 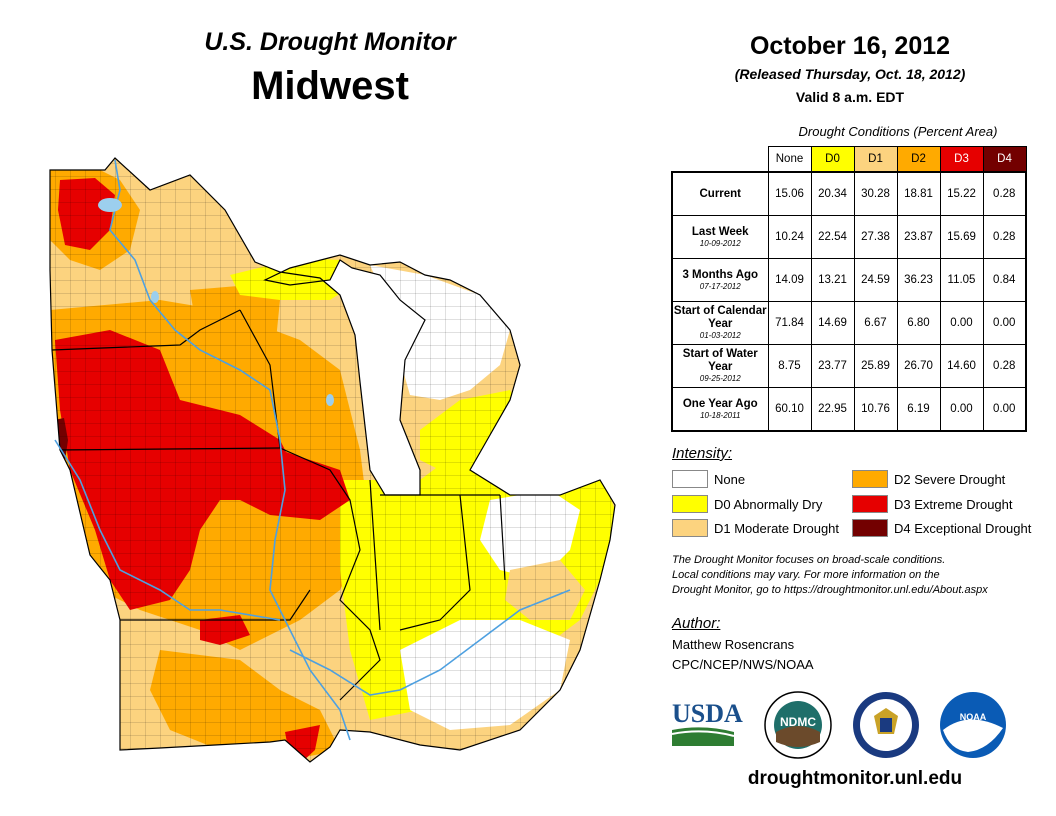 What do you see at coordinates (973, 725) in the screenshot?
I see `noaa-logo: NOAA` at bounding box center [973, 725].